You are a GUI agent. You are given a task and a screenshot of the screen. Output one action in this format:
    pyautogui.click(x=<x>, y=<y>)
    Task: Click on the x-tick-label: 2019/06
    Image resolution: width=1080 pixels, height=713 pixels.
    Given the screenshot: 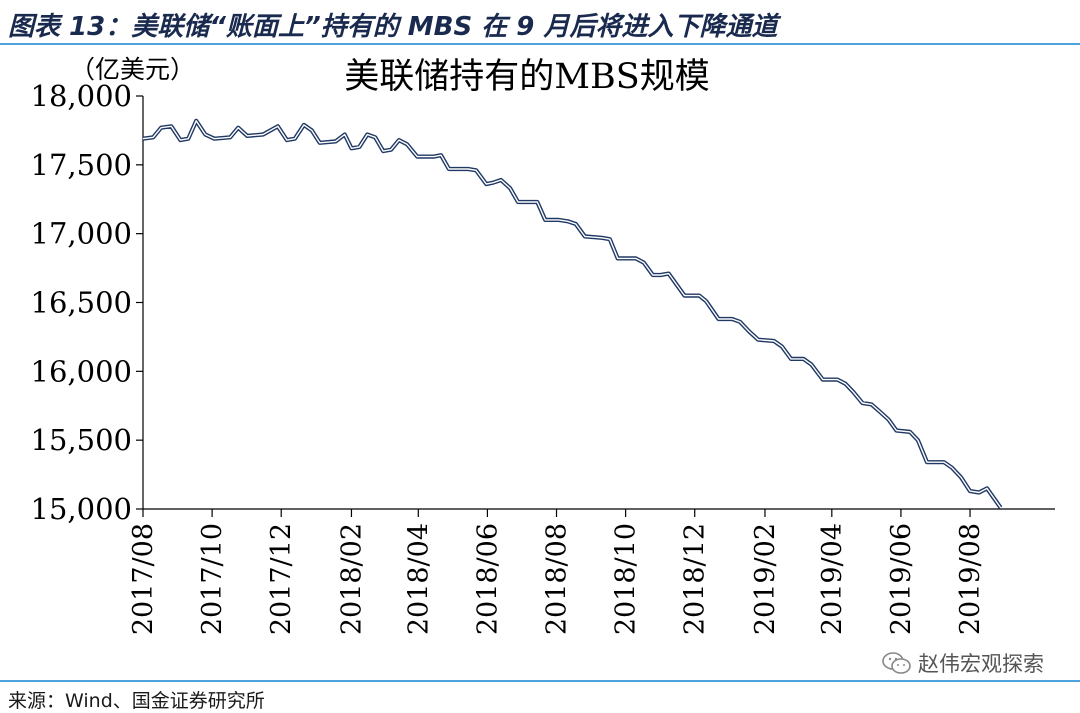 What is the action you would take?
    pyautogui.click(x=901, y=579)
    